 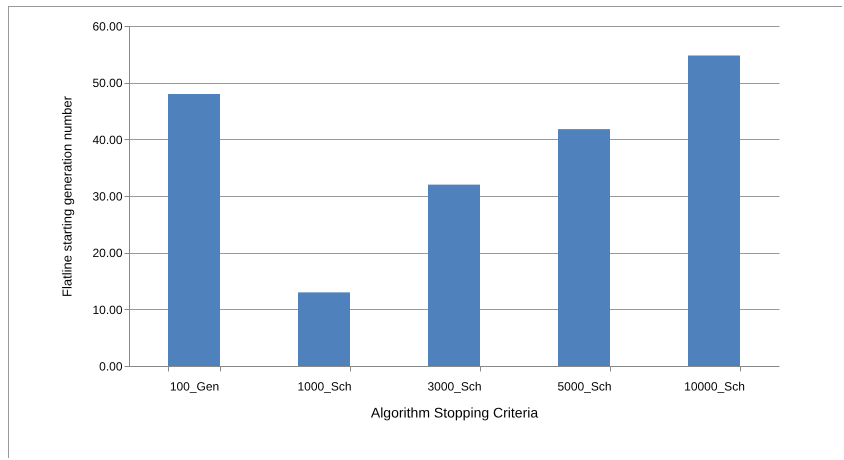 I want to click on x-tick-label: 100_Gen, so click(x=195, y=387).